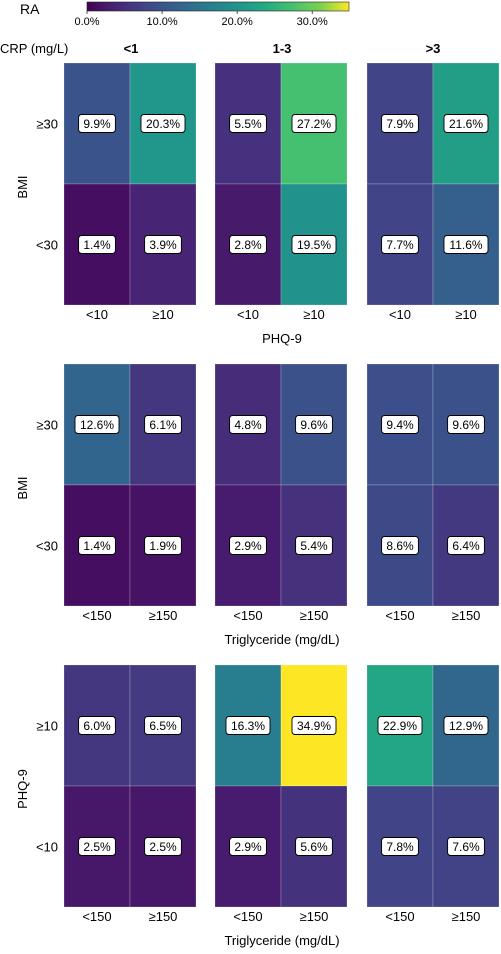 The width and height of the screenshot is (501, 954). I want to click on cell-value-label: 20.3%, so click(163, 124).